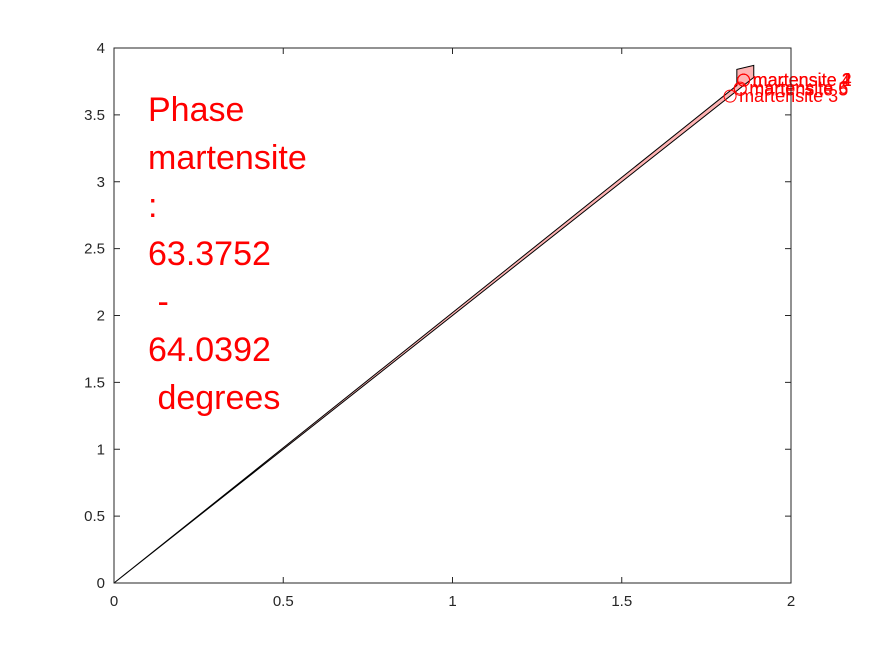 The height and width of the screenshot is (656, 875). What do you see at coordinates (788, 96) in the screenshot?
I see `point-label: martensite 3` at bounding box center [788, 96].